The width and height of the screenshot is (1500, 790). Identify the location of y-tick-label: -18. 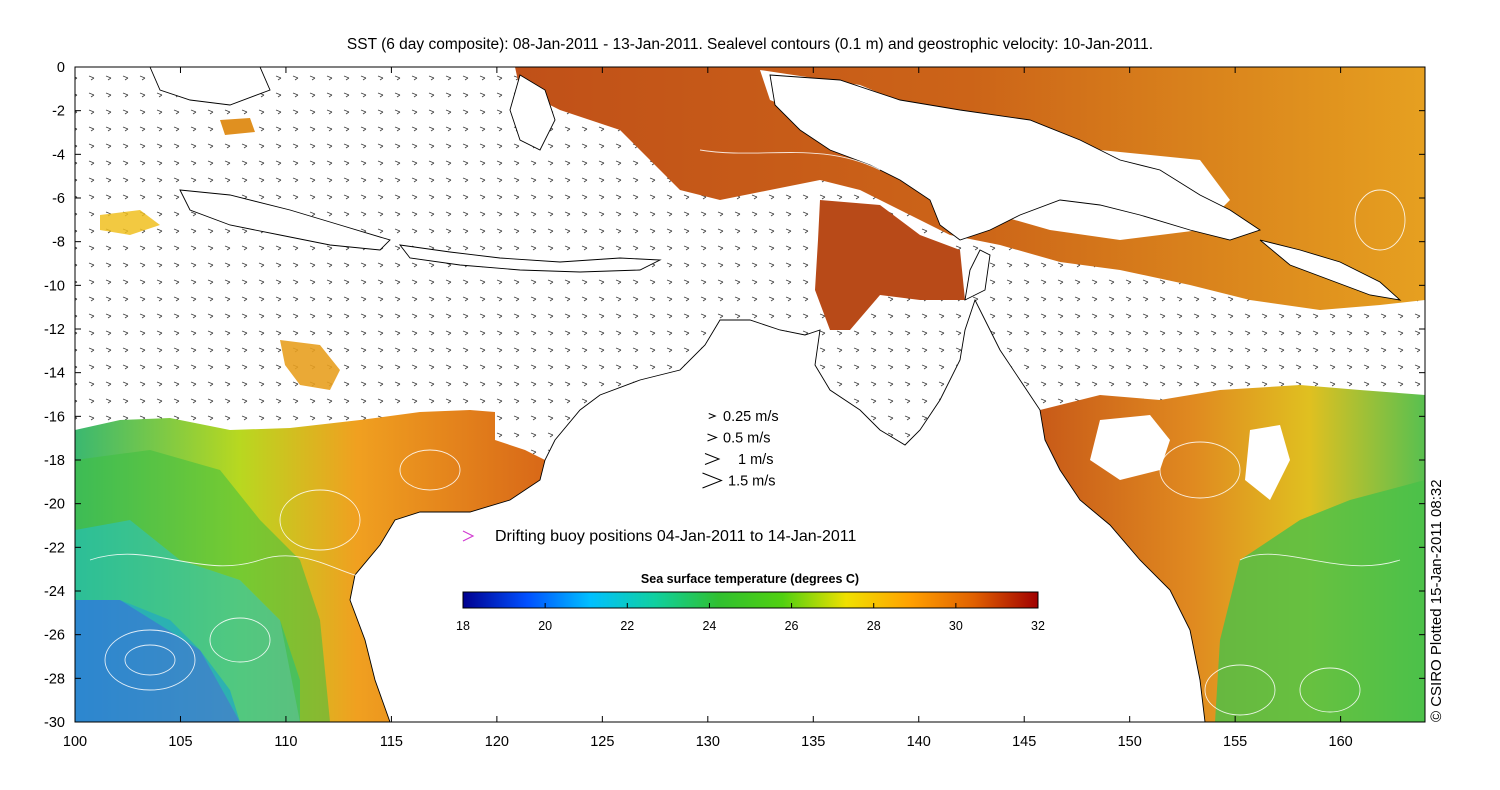
(54, 461).